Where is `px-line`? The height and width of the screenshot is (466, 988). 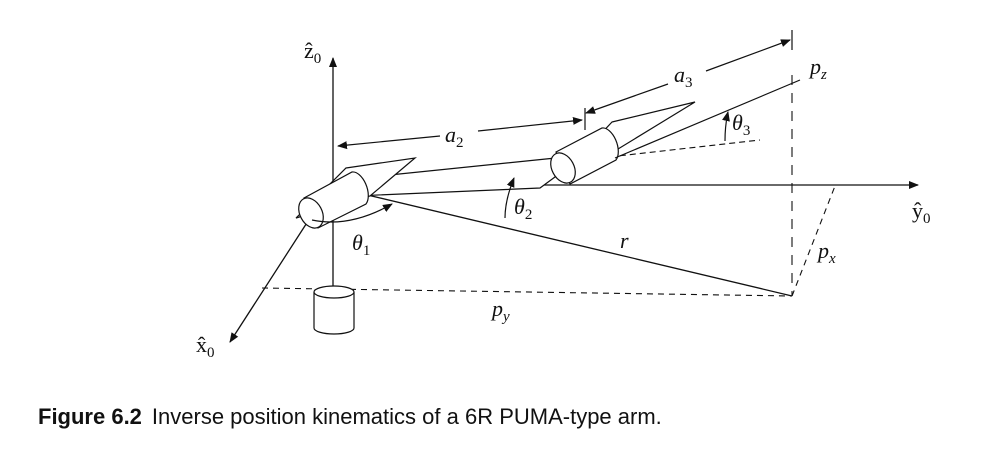
px-line is located at coordinates (813, 241).